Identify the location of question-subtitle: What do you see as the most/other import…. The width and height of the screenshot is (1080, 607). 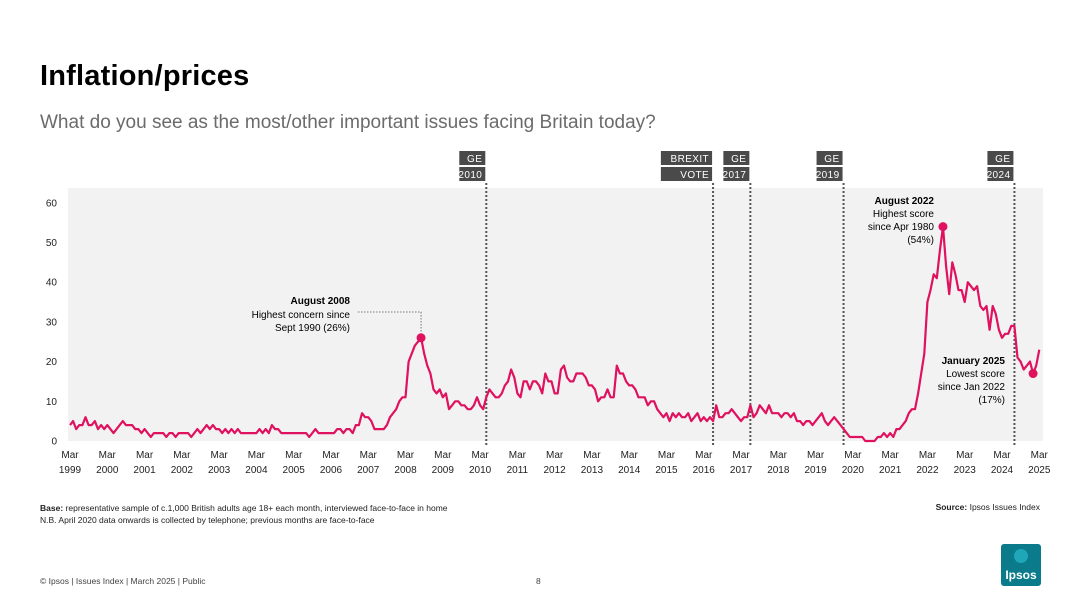
(348, 122).